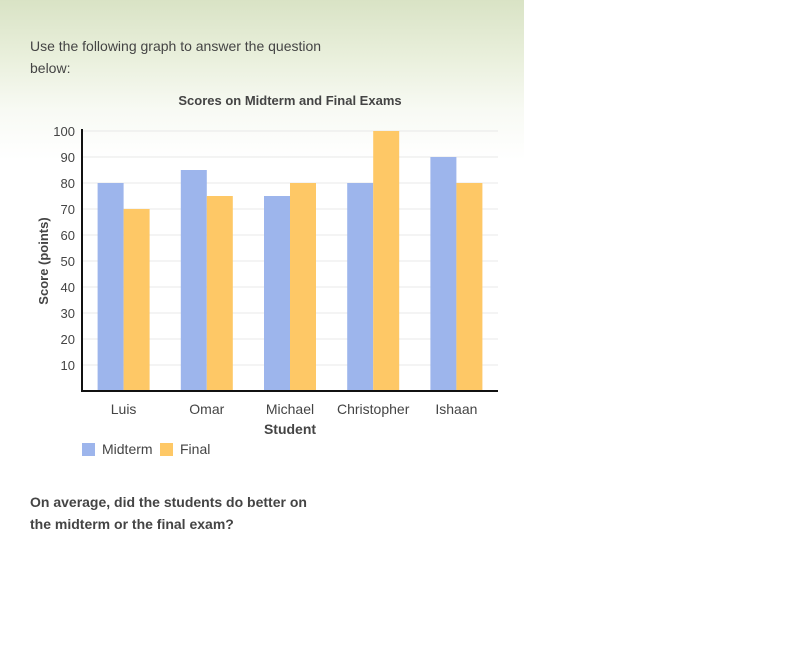  I want to click on bar-final-omar, so click(219, 293).